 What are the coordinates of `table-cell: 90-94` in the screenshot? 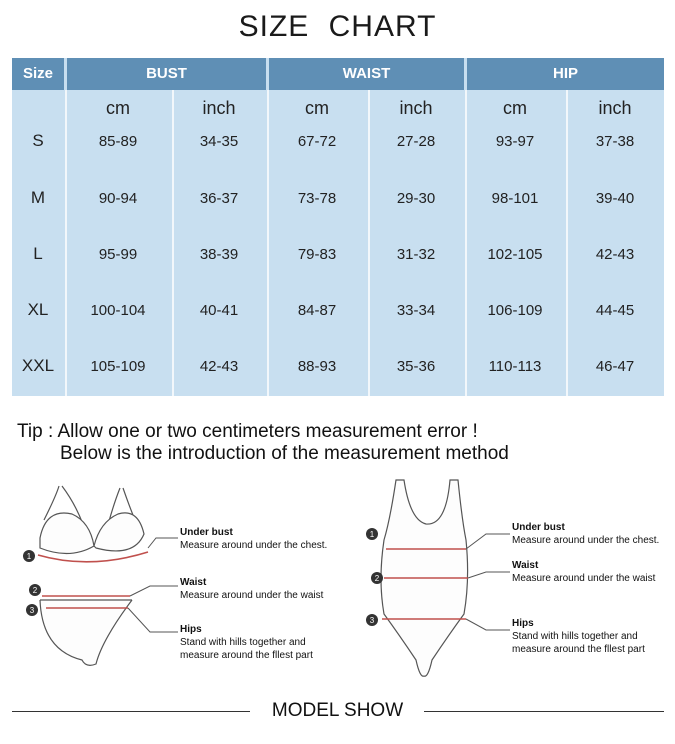 It's located at (118, 198).